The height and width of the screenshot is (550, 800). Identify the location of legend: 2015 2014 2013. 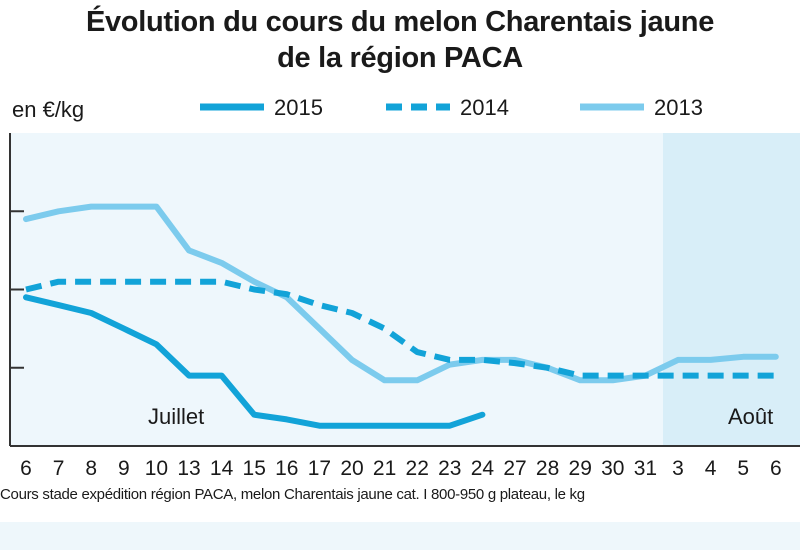
(451, 107).